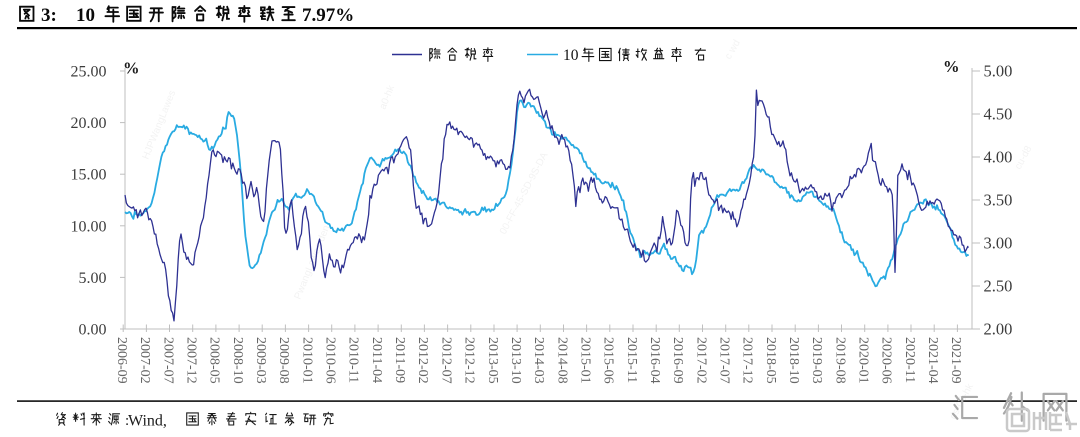 This screenshot has height=437, width=1080. I want to click on svg-text: 2013-10, so click(515, 360).